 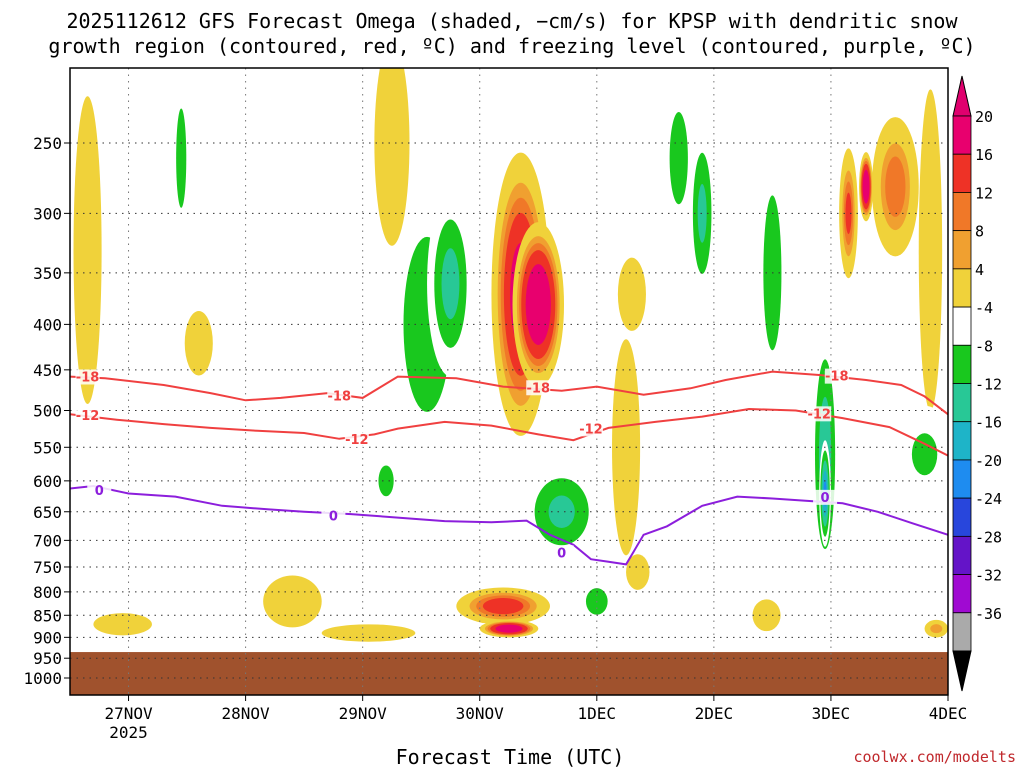 What do you see at coordinates (47, 324) in the screenshot?
I see `y-tick-label-400: 400` at bounding box center [47, 324].